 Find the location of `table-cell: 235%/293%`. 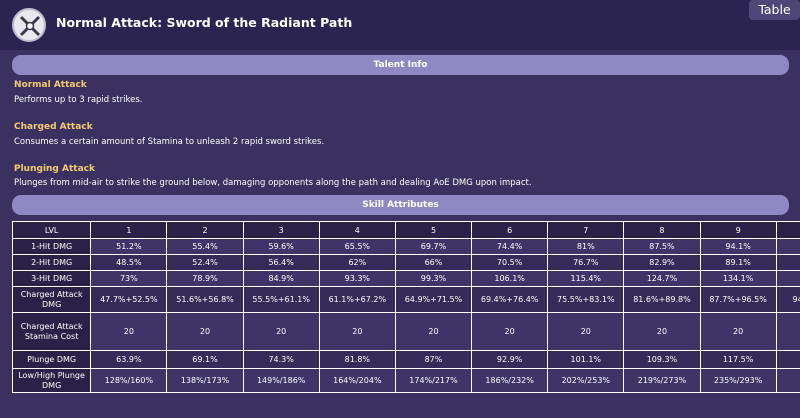

table-cell: 235%/293% is located at coordinates (738, 380).